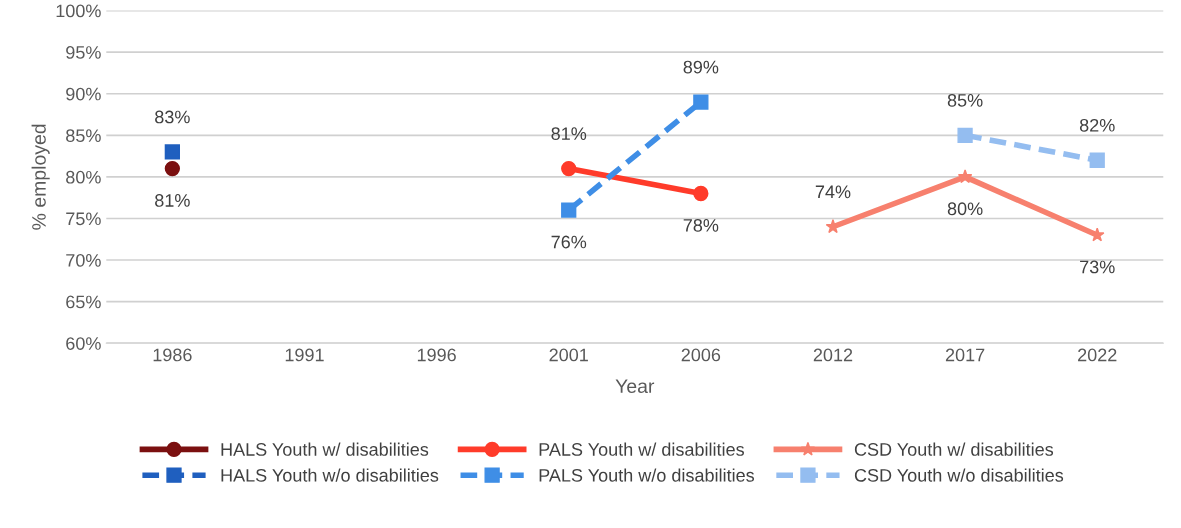  I want to click on y-tick-label: 95%, so click(83, 52).